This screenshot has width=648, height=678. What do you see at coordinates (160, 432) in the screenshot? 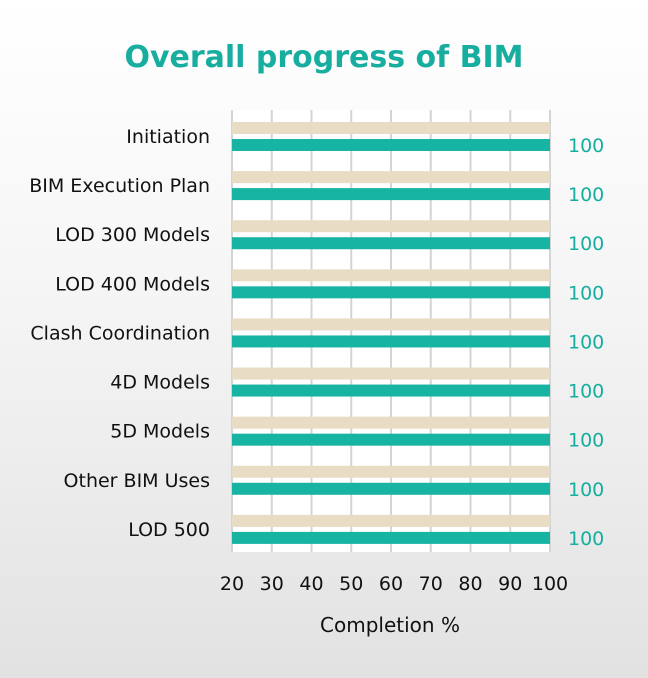
I see `category-label: 5D Models` at bounding box center [160, 432].